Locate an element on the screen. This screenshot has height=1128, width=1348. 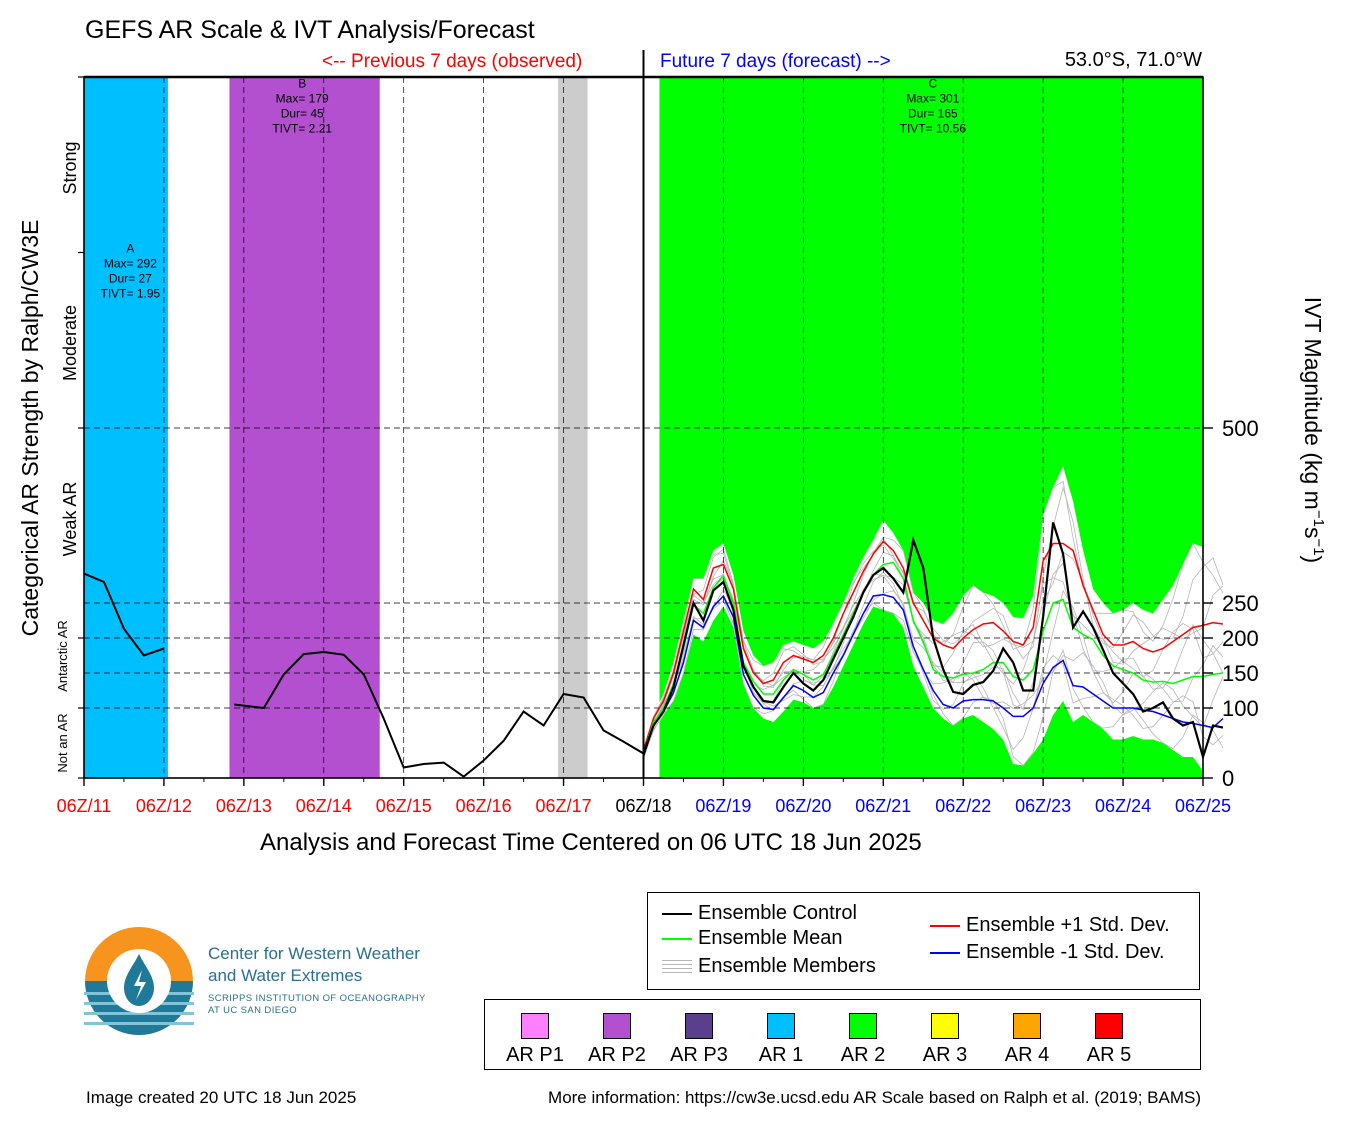
x-tick-label: 06Z/15 is located at coordinates (404, 806).